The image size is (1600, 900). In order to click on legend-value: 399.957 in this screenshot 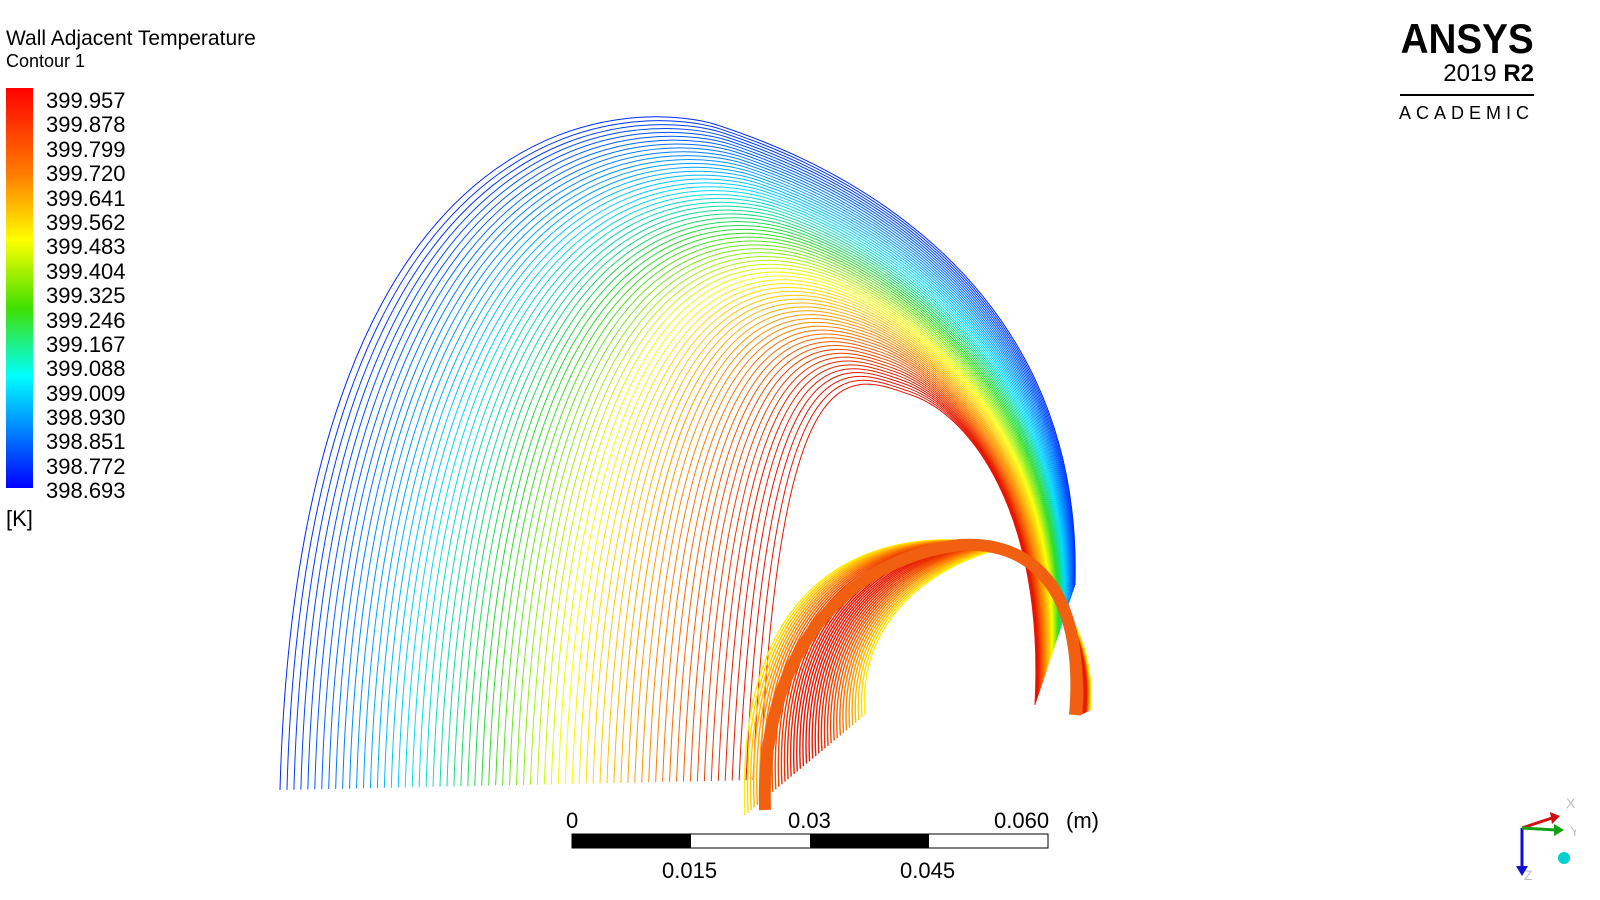, I will do `click(86, 100)`.